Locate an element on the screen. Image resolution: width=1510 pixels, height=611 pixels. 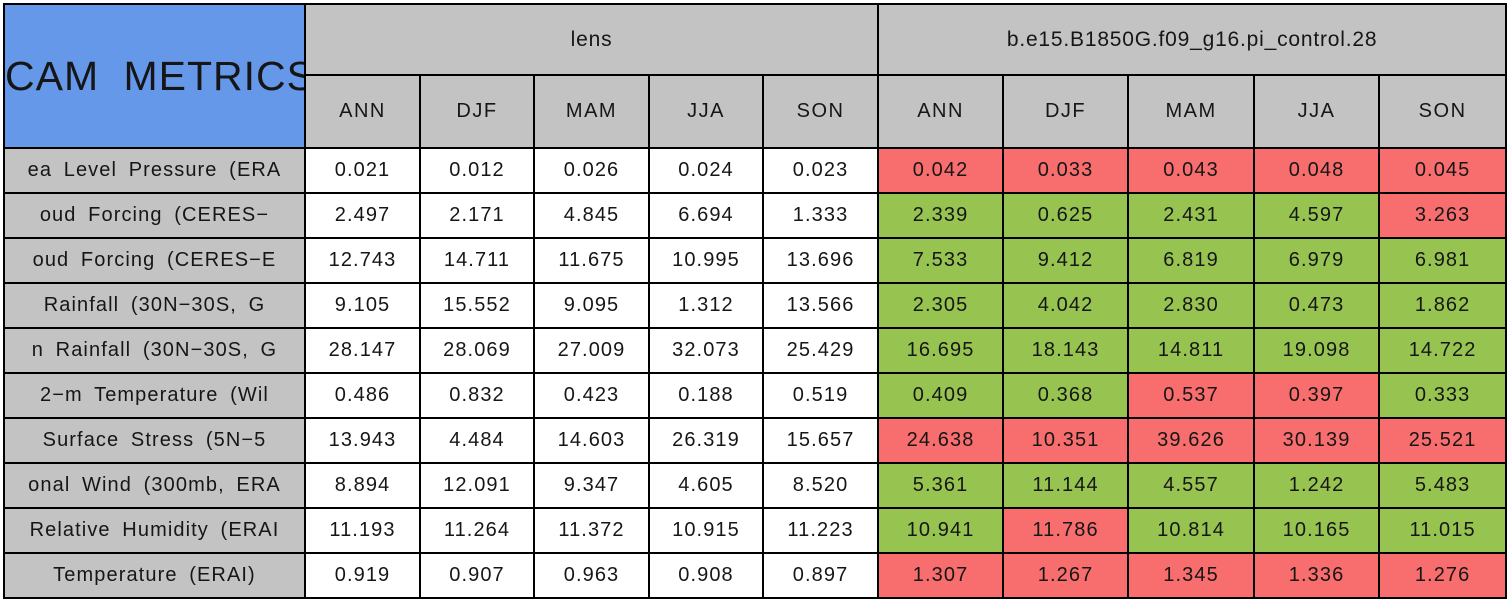
control-value-cell: 4.597 is located at coordinates (1317, 215).